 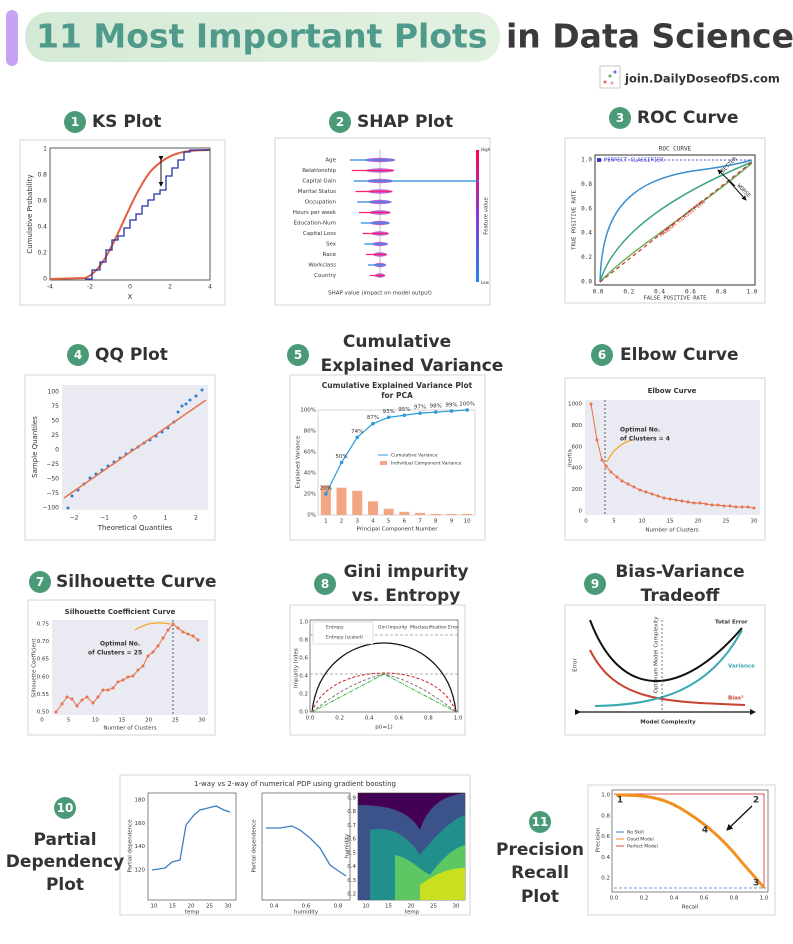 I want to click on label: 2, so click(x=340, y=122).